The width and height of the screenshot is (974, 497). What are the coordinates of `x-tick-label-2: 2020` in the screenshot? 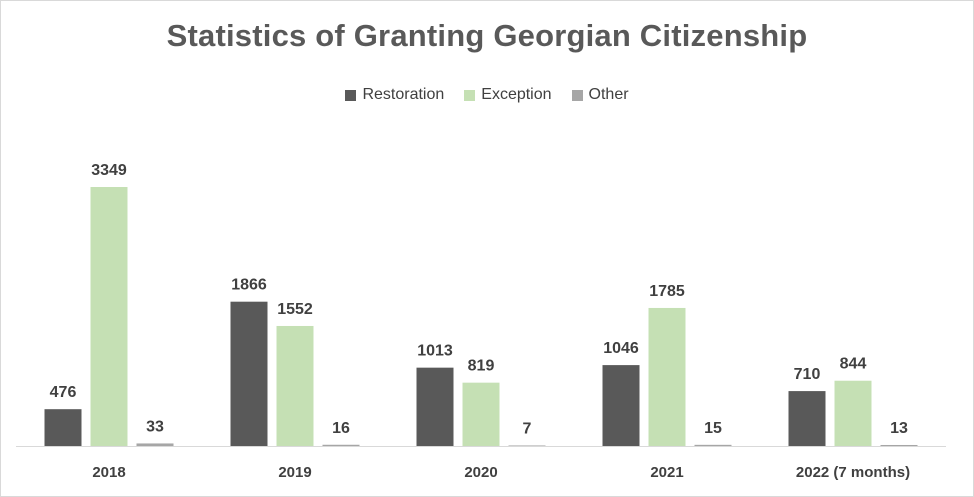 It's located at (480, 472).